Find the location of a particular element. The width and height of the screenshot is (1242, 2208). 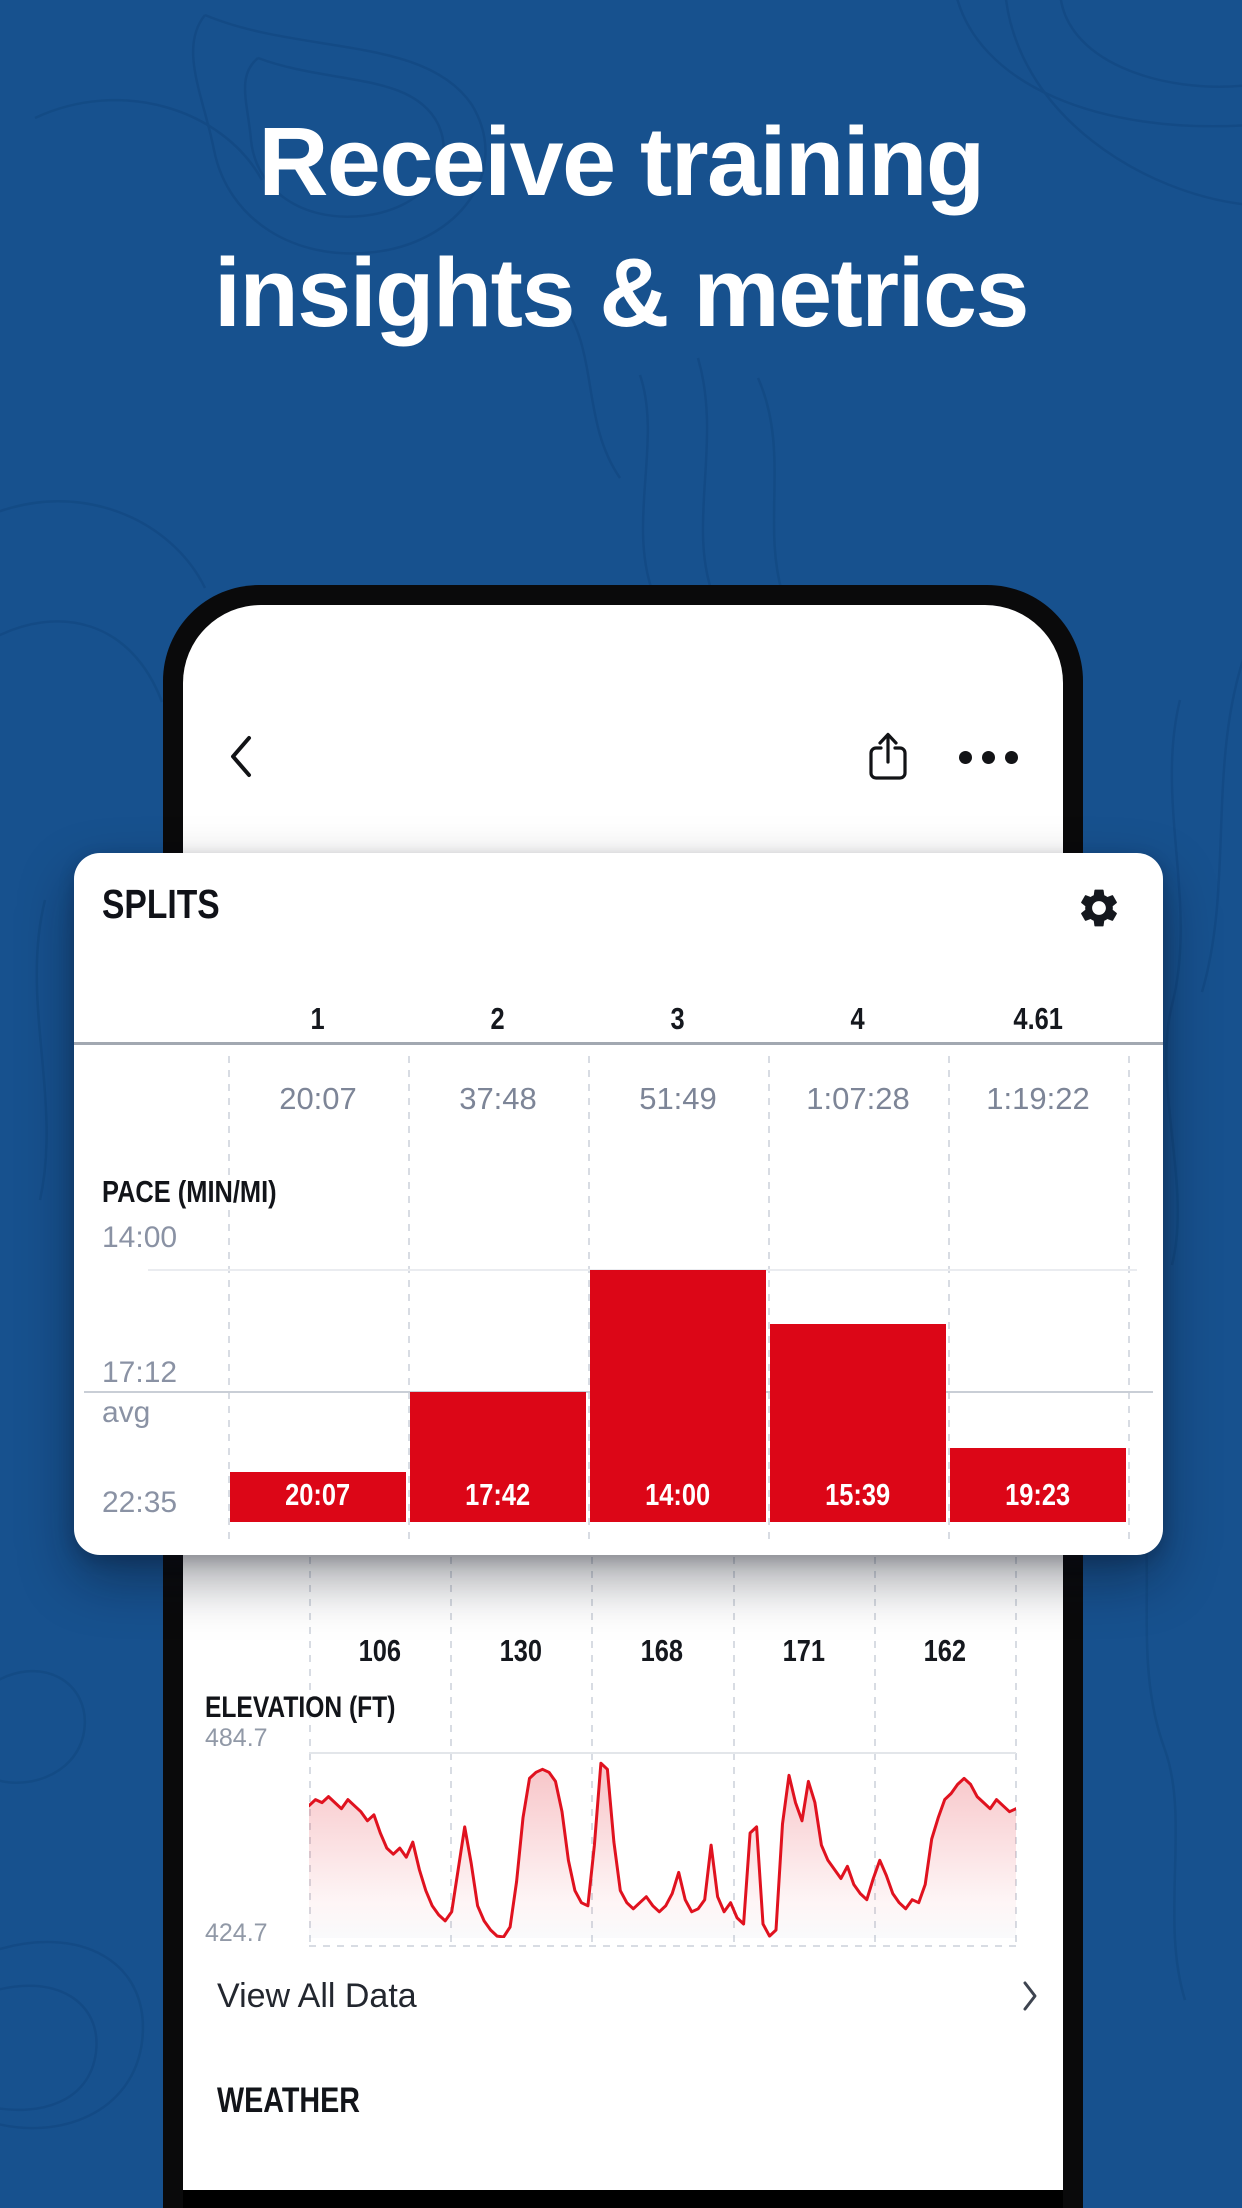

split-cumulative-time: 1:19:22 is located at coordinates (1038, 1098).